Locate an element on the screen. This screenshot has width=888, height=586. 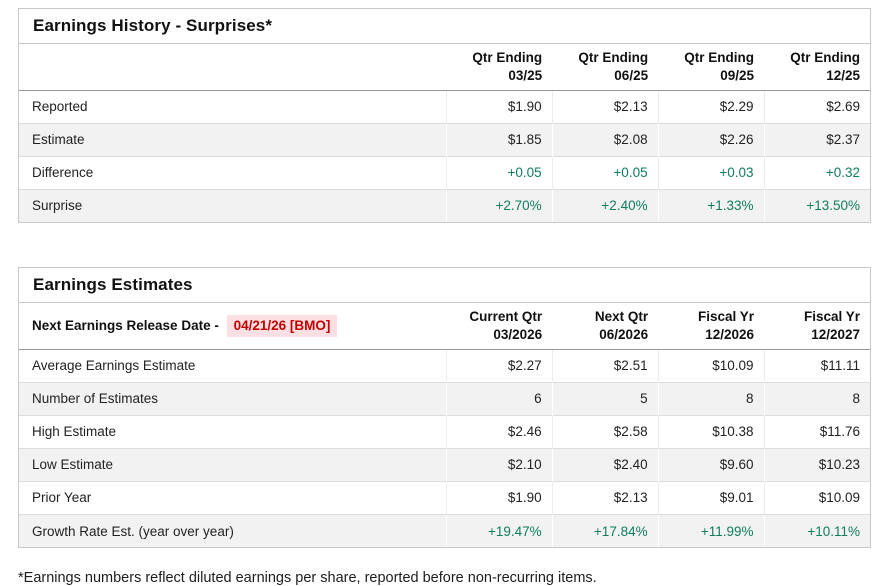
cell-value: $9.60 is located at coordinates (711, 464).